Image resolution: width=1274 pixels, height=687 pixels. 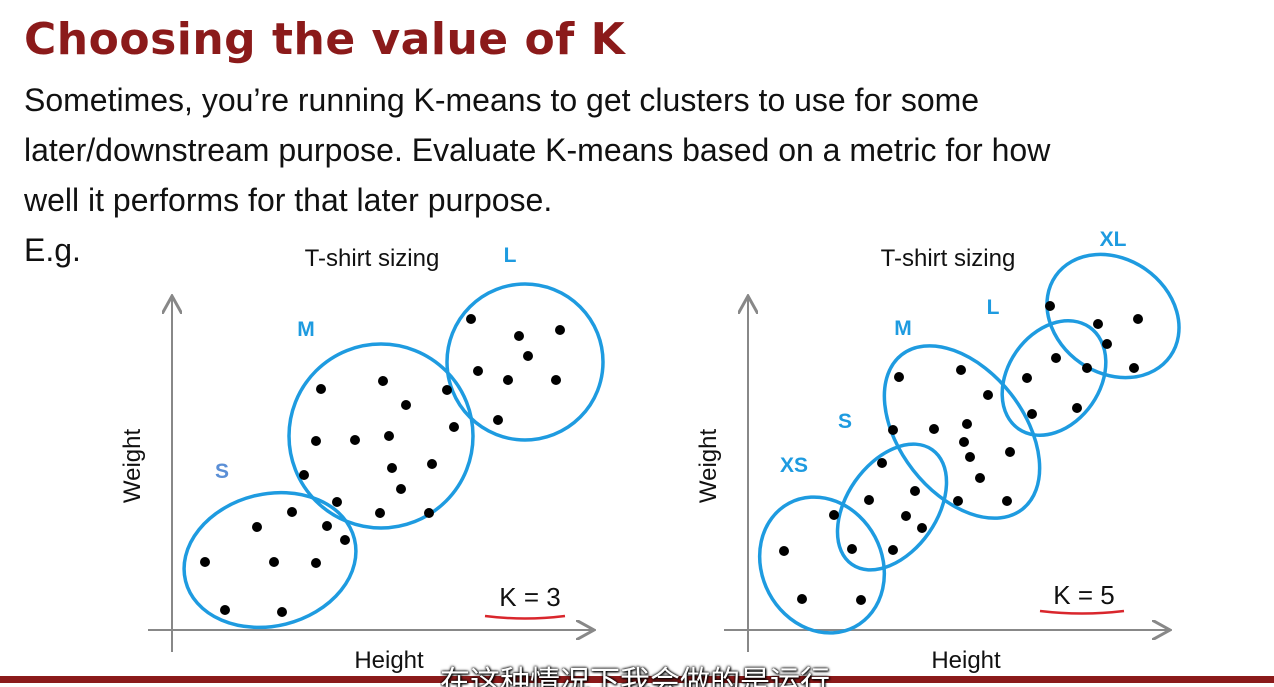 I want to click on k-underline-left, so click(x=525, y=617).